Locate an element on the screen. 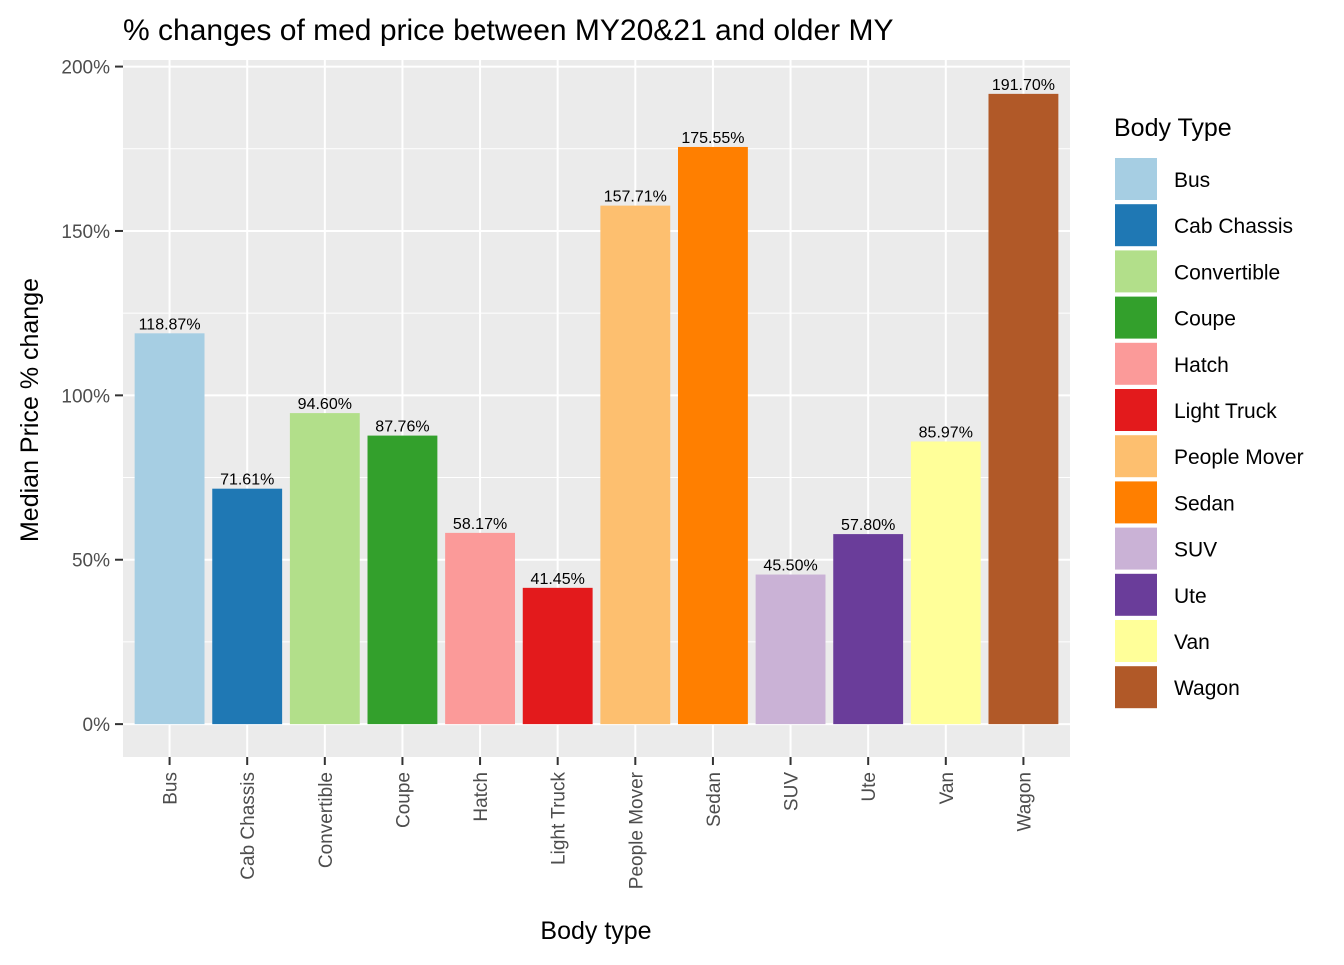 The image size is (1344, 965). x-tick-label: Cab Chassis is located at coordinates (248, 826).